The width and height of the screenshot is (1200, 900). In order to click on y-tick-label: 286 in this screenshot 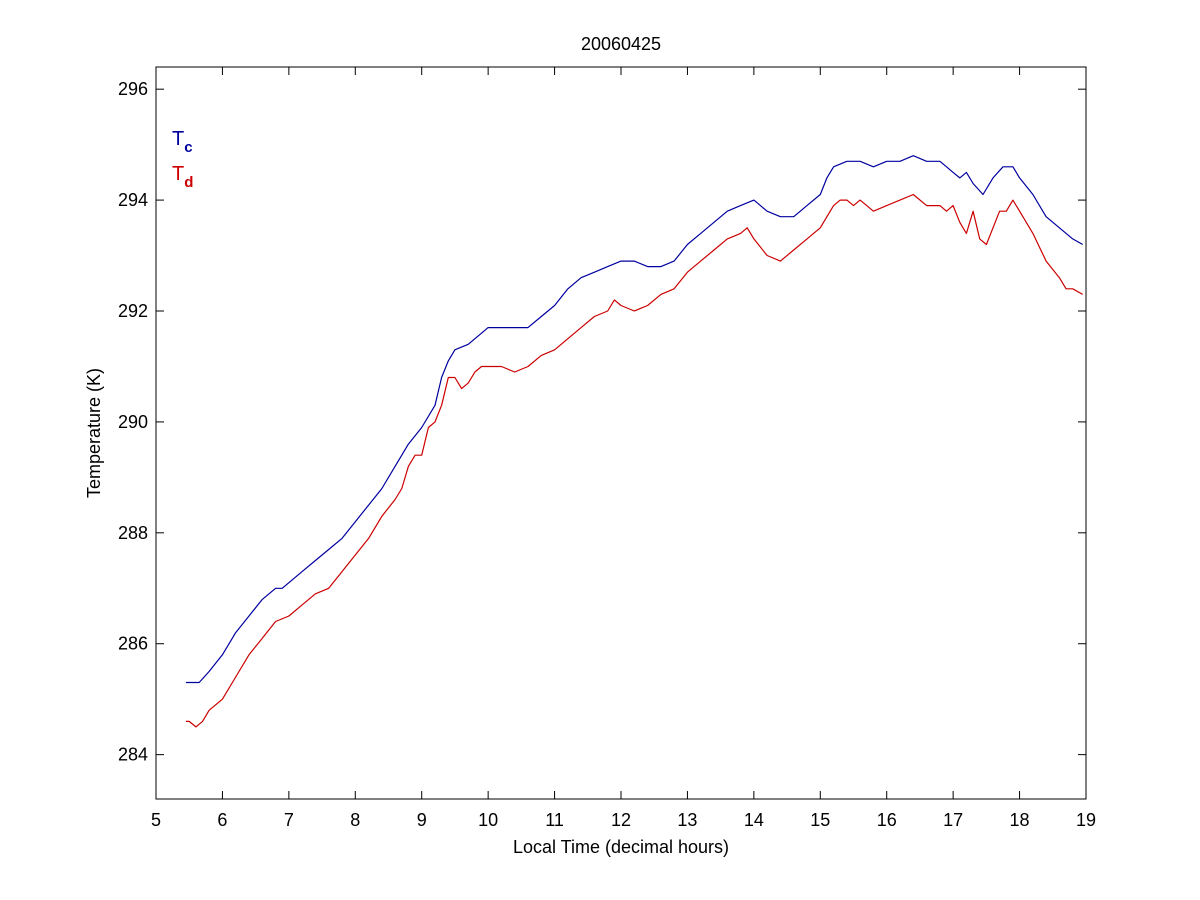, I will do `click(133, 644)`.